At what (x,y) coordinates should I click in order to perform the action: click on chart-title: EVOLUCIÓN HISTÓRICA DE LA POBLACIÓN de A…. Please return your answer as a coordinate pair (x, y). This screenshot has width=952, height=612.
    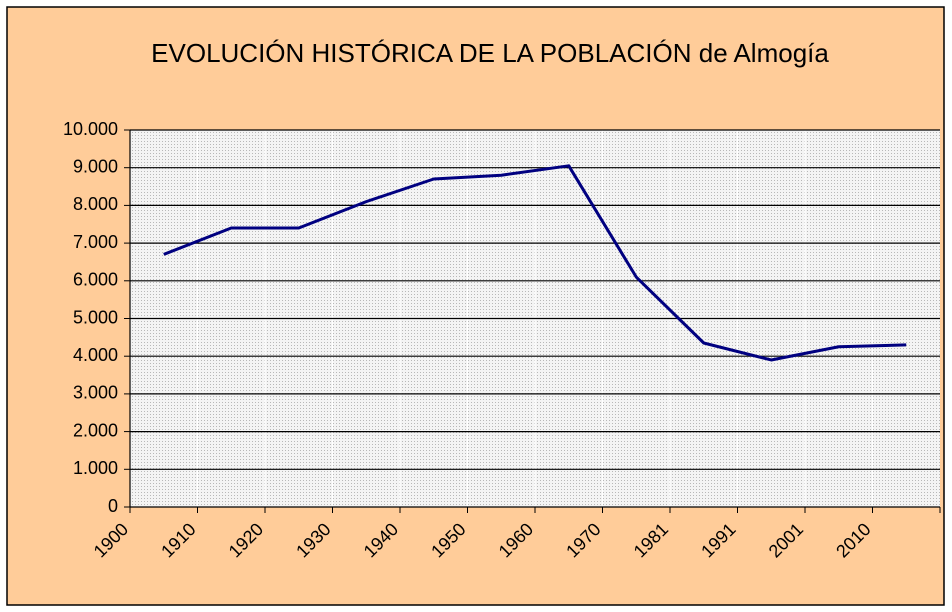
    Looking at the image, I should click on (490, 53).